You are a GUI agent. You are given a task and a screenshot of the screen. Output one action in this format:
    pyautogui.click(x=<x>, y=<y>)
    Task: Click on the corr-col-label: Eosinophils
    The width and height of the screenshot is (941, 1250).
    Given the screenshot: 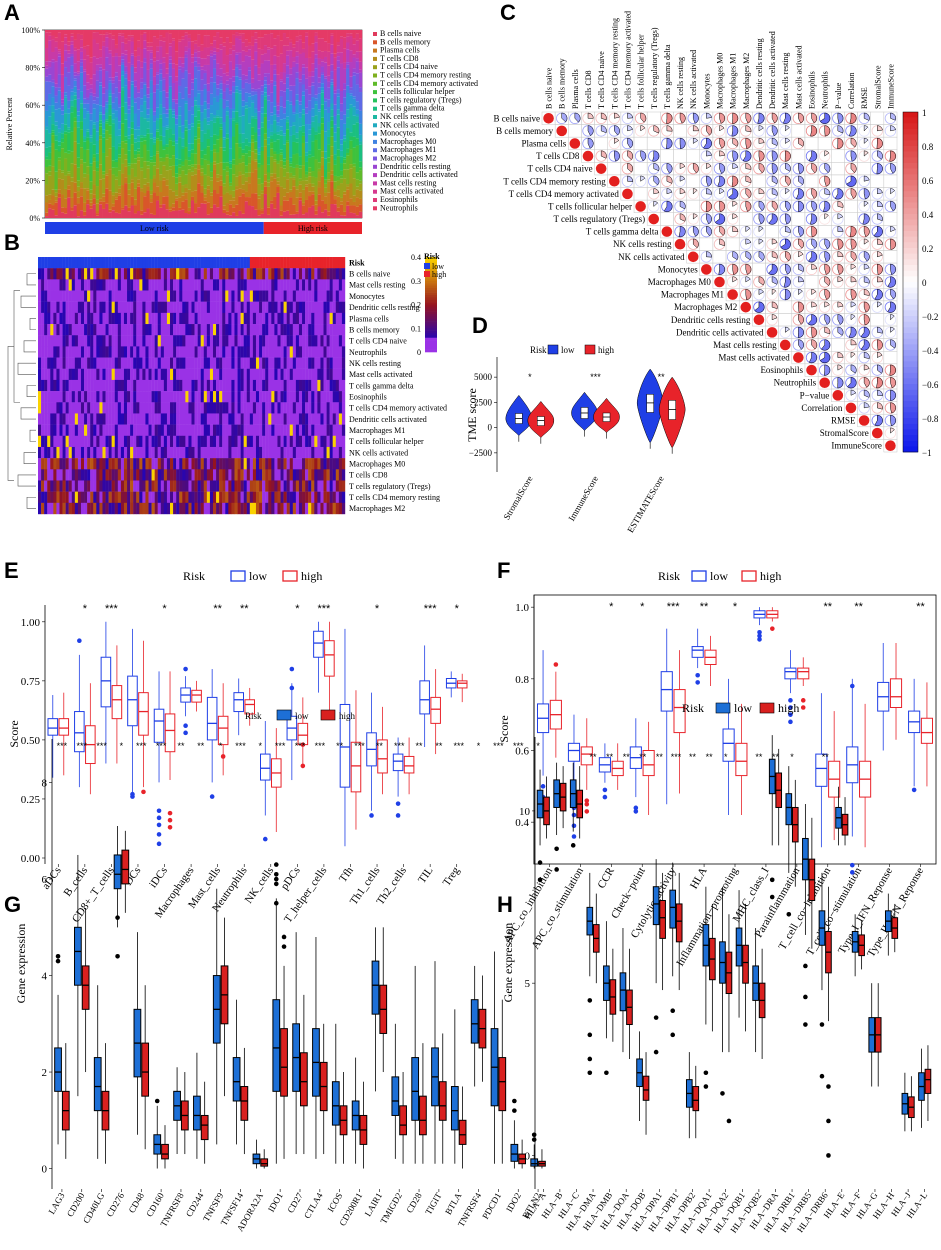 What is the action you would take?
    pyautogui.click(x=812, y=90)
    